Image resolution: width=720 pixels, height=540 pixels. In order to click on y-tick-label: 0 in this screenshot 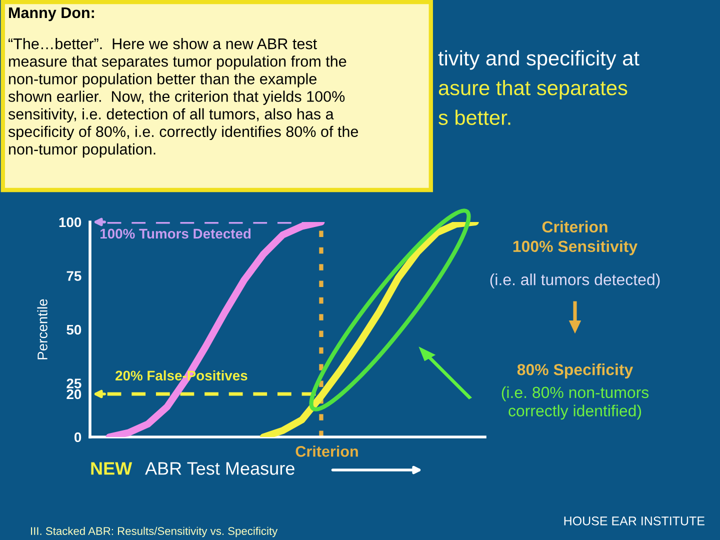, I will do `click(78, 437)`.